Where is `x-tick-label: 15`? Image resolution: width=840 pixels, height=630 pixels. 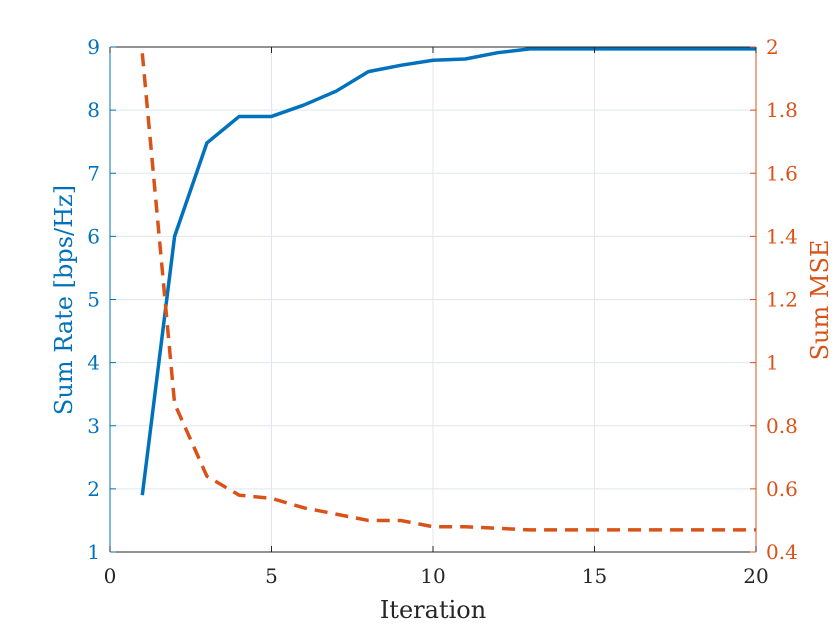
x-tick-label: 15 is located at coordinates (594, 576).